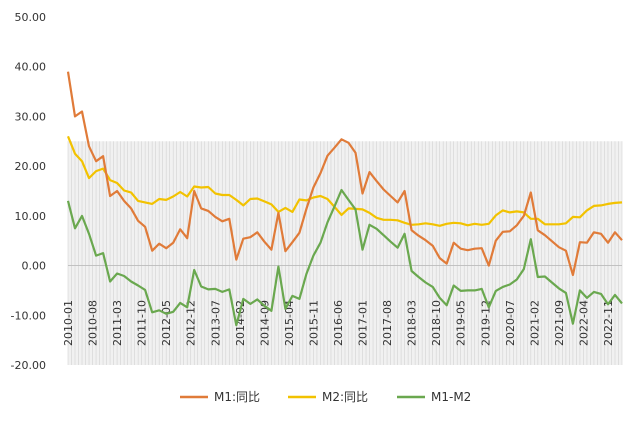  What do you see at coordinates (117, 323) in the screenshot?
I see `x-tick-label: 2011-03` at bounding box center [117, 323].